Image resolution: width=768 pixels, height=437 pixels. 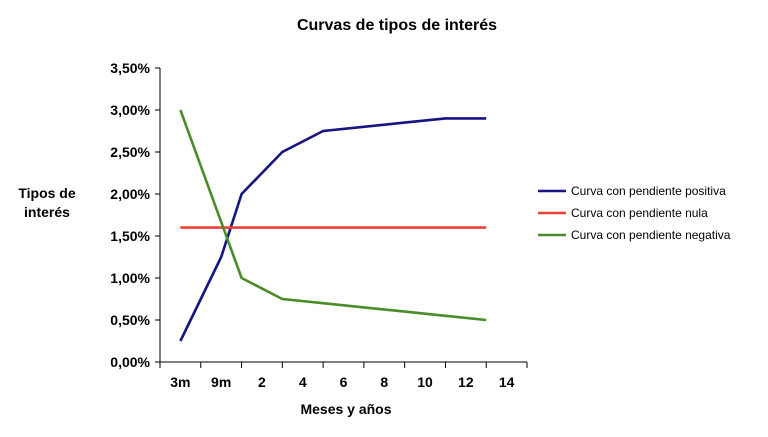 I want to click on x-tick-label: 14, so click(x=507, y=382).